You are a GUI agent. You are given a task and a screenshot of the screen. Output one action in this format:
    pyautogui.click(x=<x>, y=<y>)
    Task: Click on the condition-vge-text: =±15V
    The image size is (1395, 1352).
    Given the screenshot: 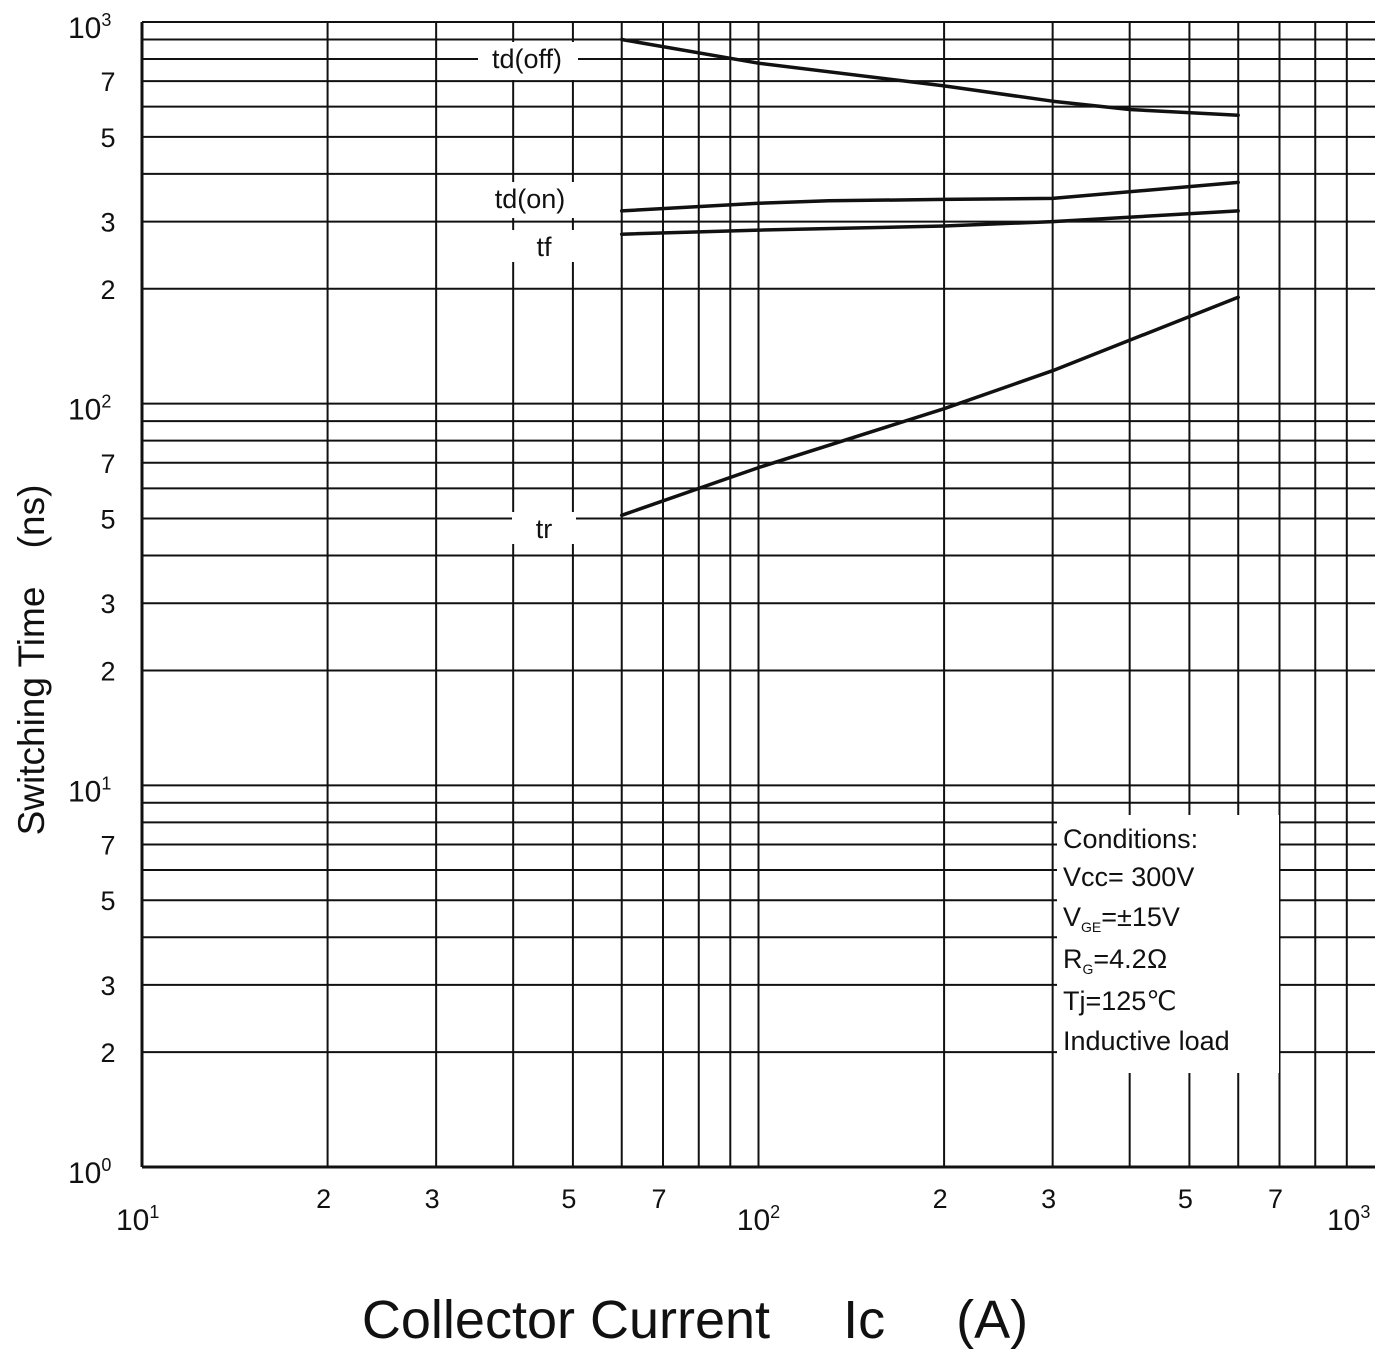 What is the action you would take?
    pyautogui.click(x=1140, y=917)
    